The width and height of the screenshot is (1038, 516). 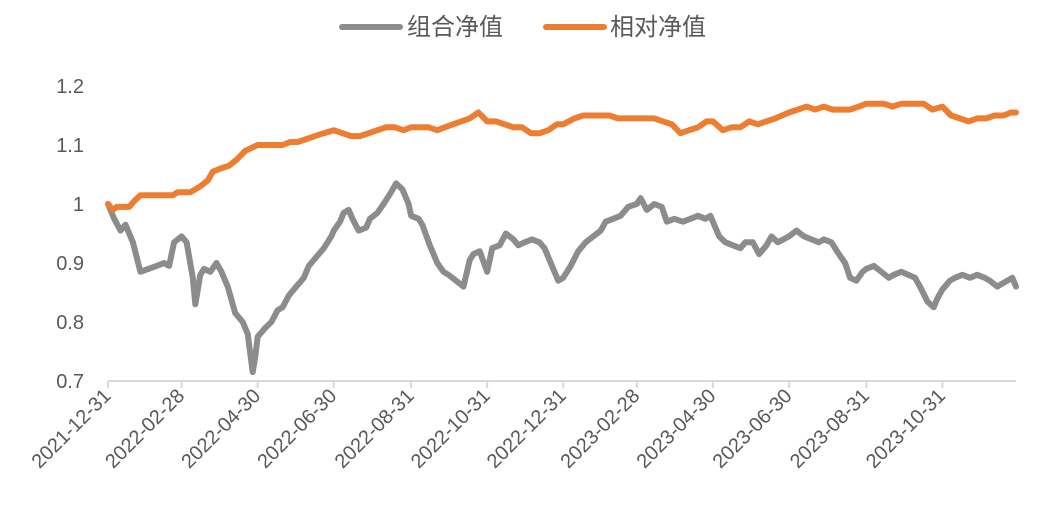 What do you see at coordinates (455, 27) in the screenshot?
I see `legend-label-portfolio: 组合净值` at bounding box center [455, 27].